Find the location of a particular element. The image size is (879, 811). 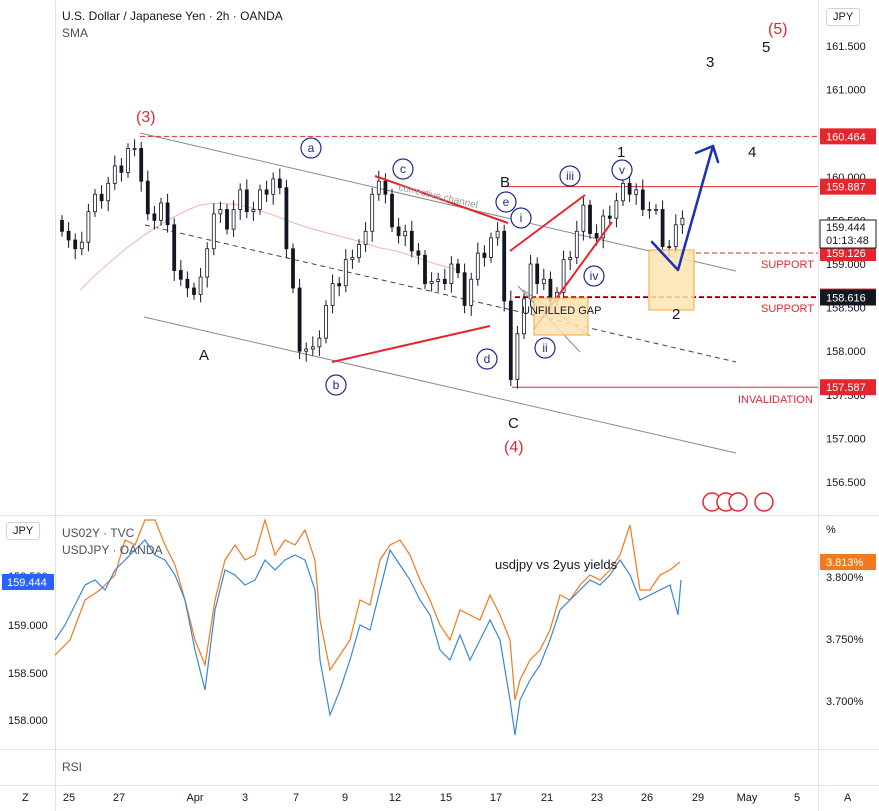

indicator-label: SMA is located at coordinates (75, 33).